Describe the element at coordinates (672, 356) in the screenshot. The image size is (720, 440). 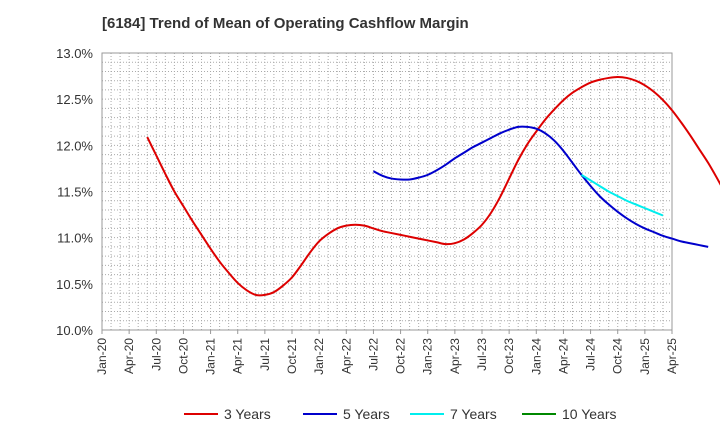
I see `x-tick-label: Apr-25` at that location.